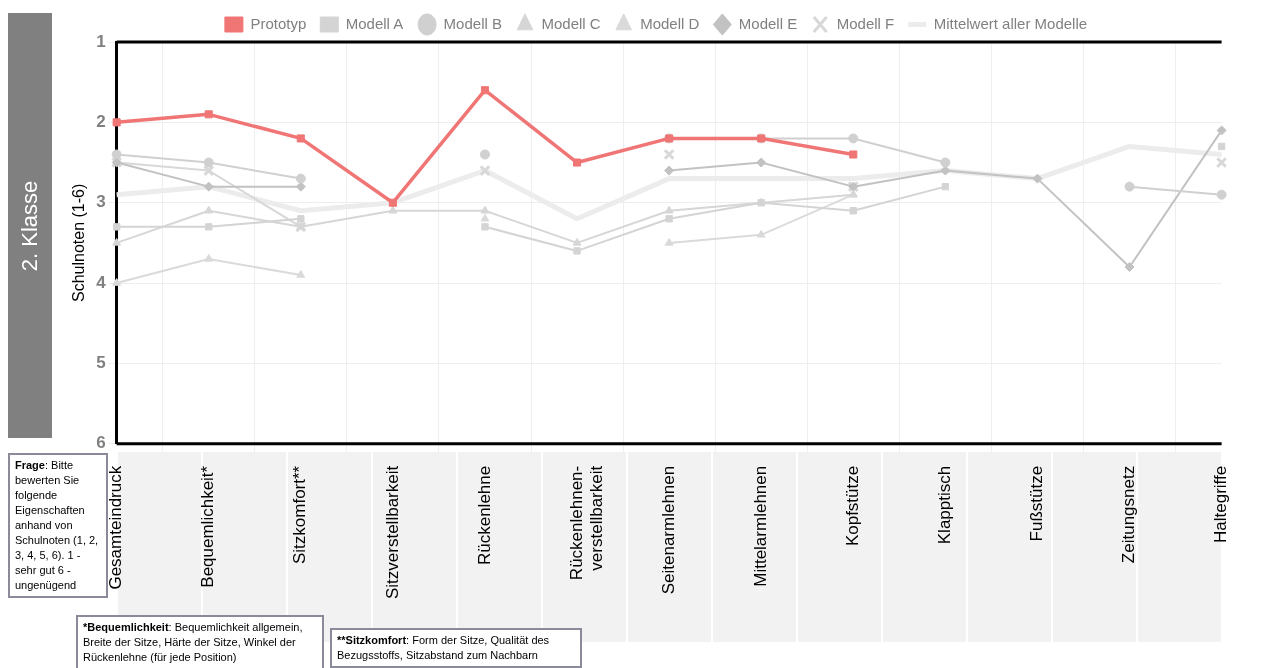  Describe the element at coordinates (1129, 514) in the screenshot. I see `x-tick-label: Zeitungsnetz` at that location.